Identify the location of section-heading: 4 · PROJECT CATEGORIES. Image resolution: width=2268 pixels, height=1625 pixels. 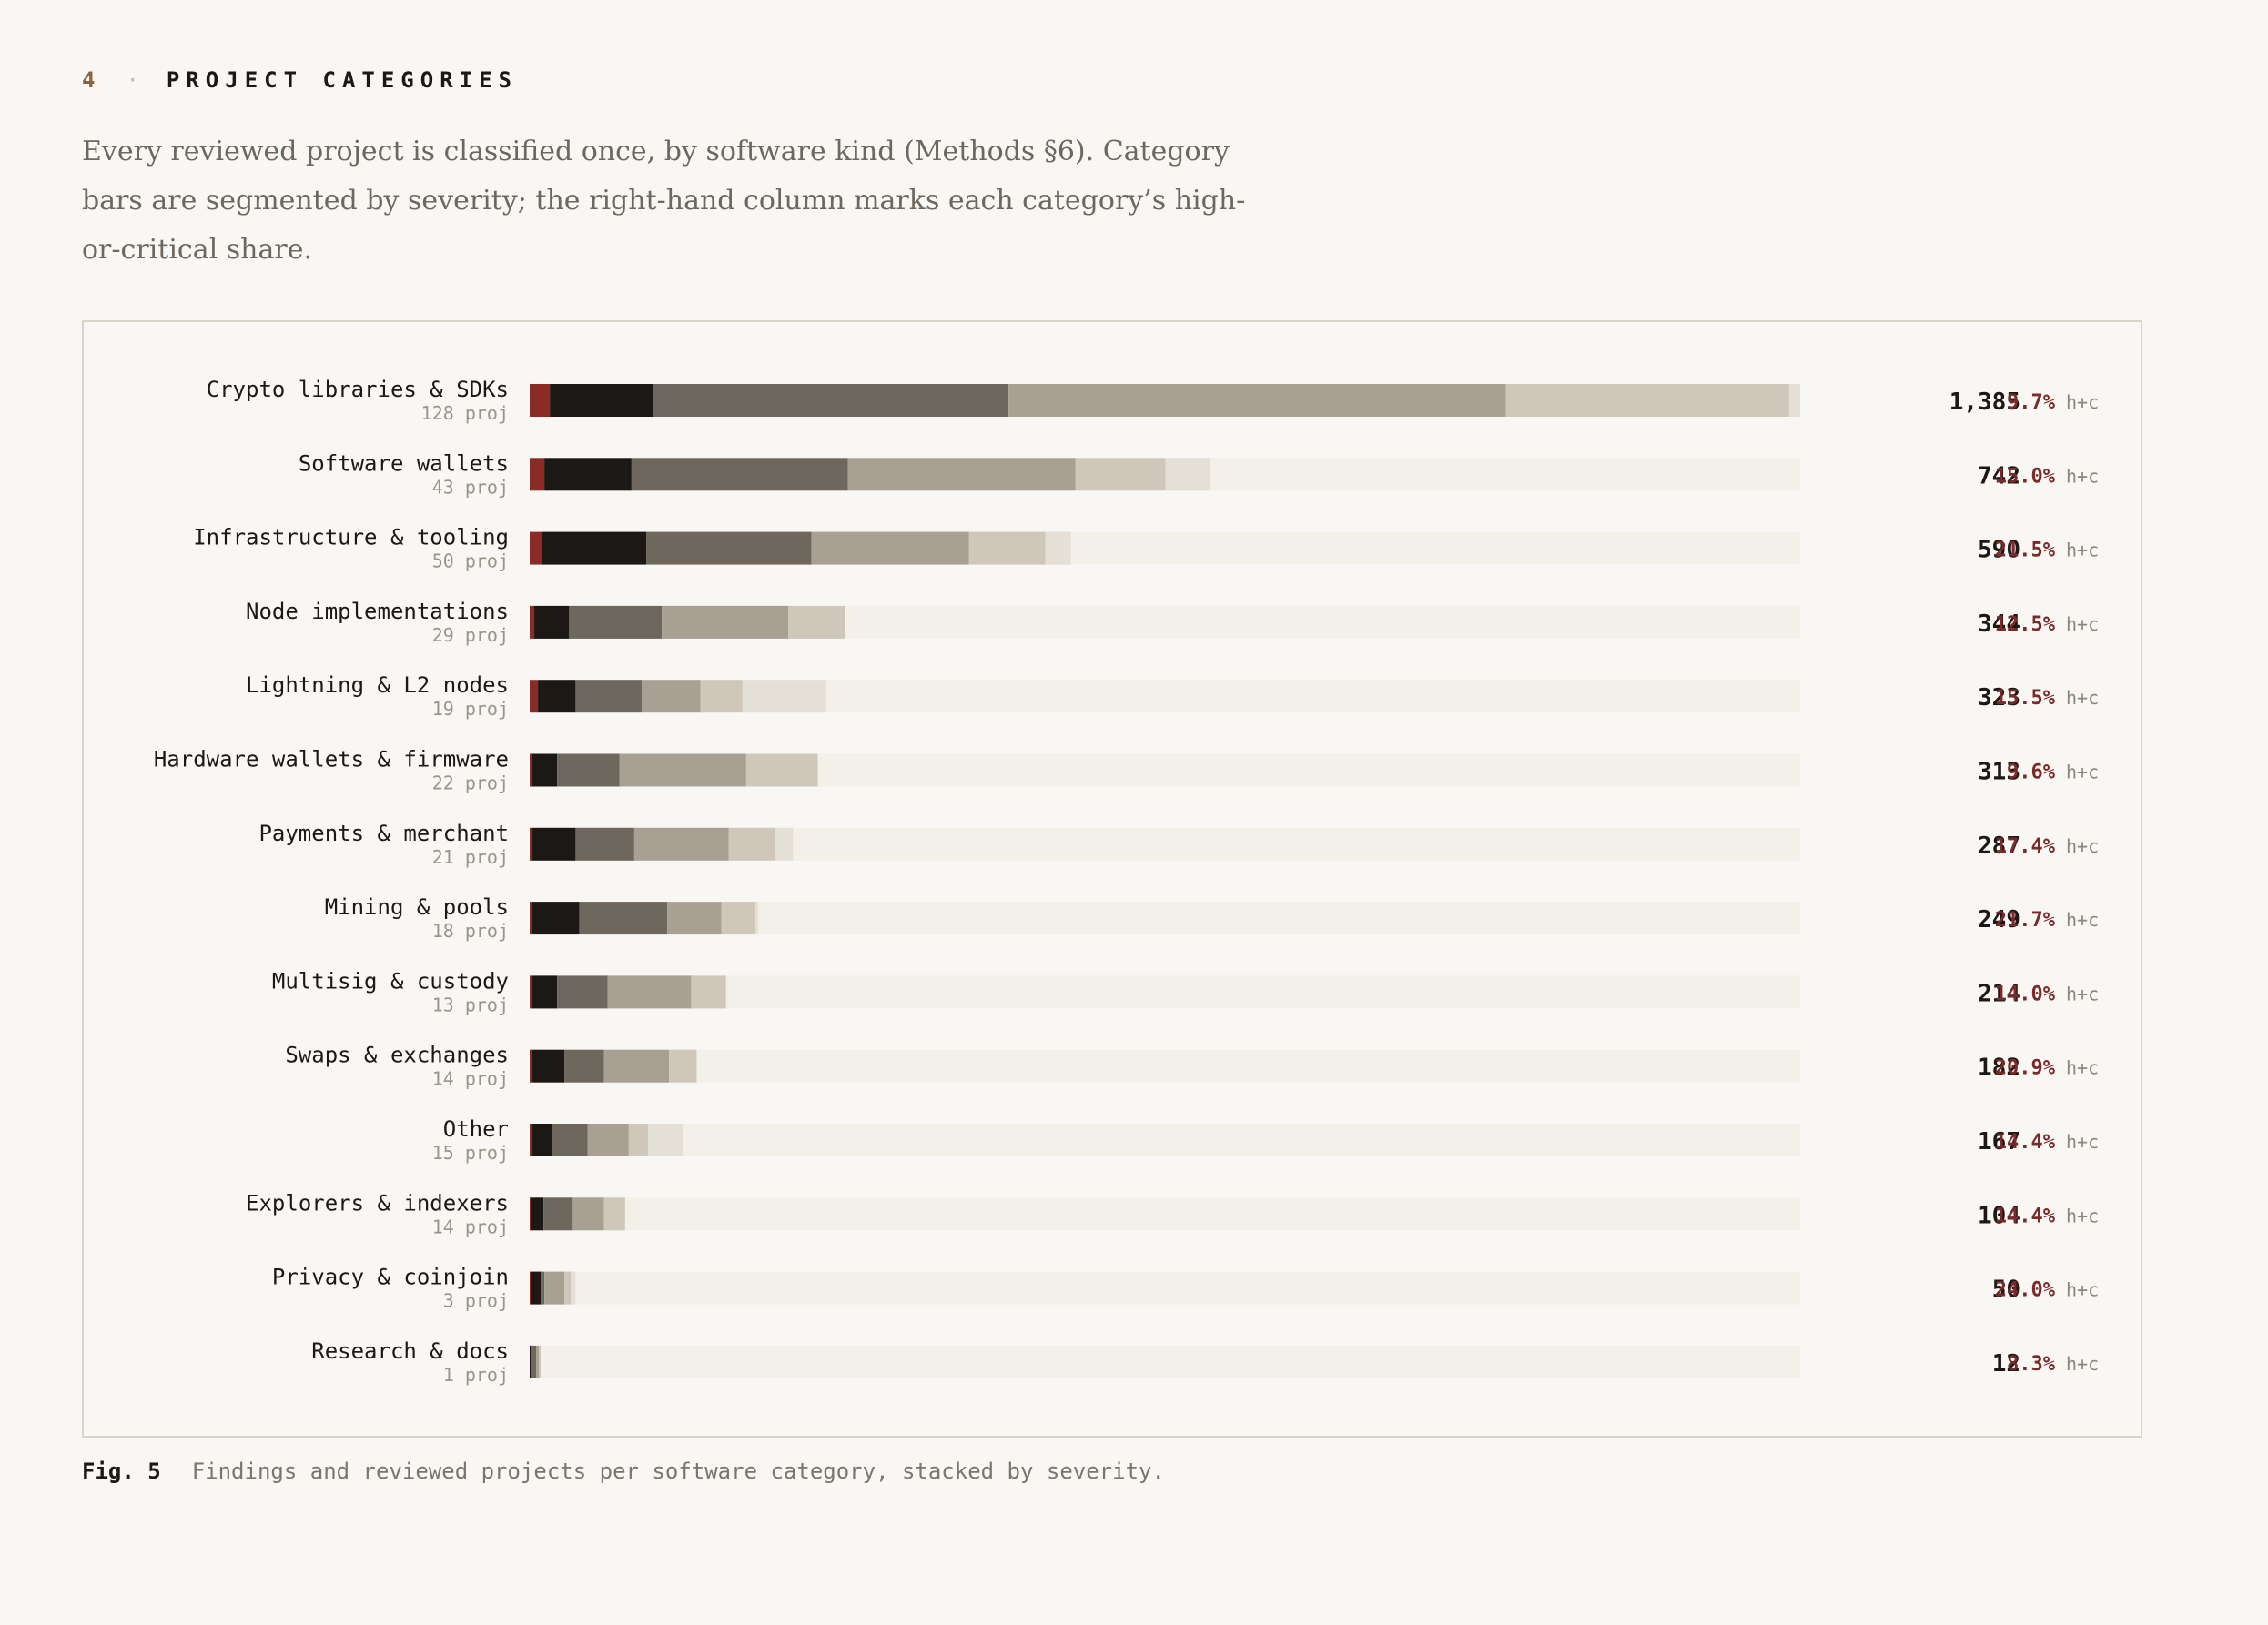
(300, 80).